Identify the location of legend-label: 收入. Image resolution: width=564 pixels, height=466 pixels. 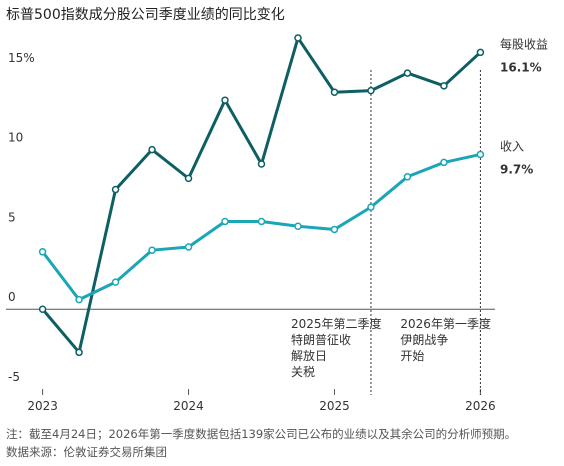
(512, 146).